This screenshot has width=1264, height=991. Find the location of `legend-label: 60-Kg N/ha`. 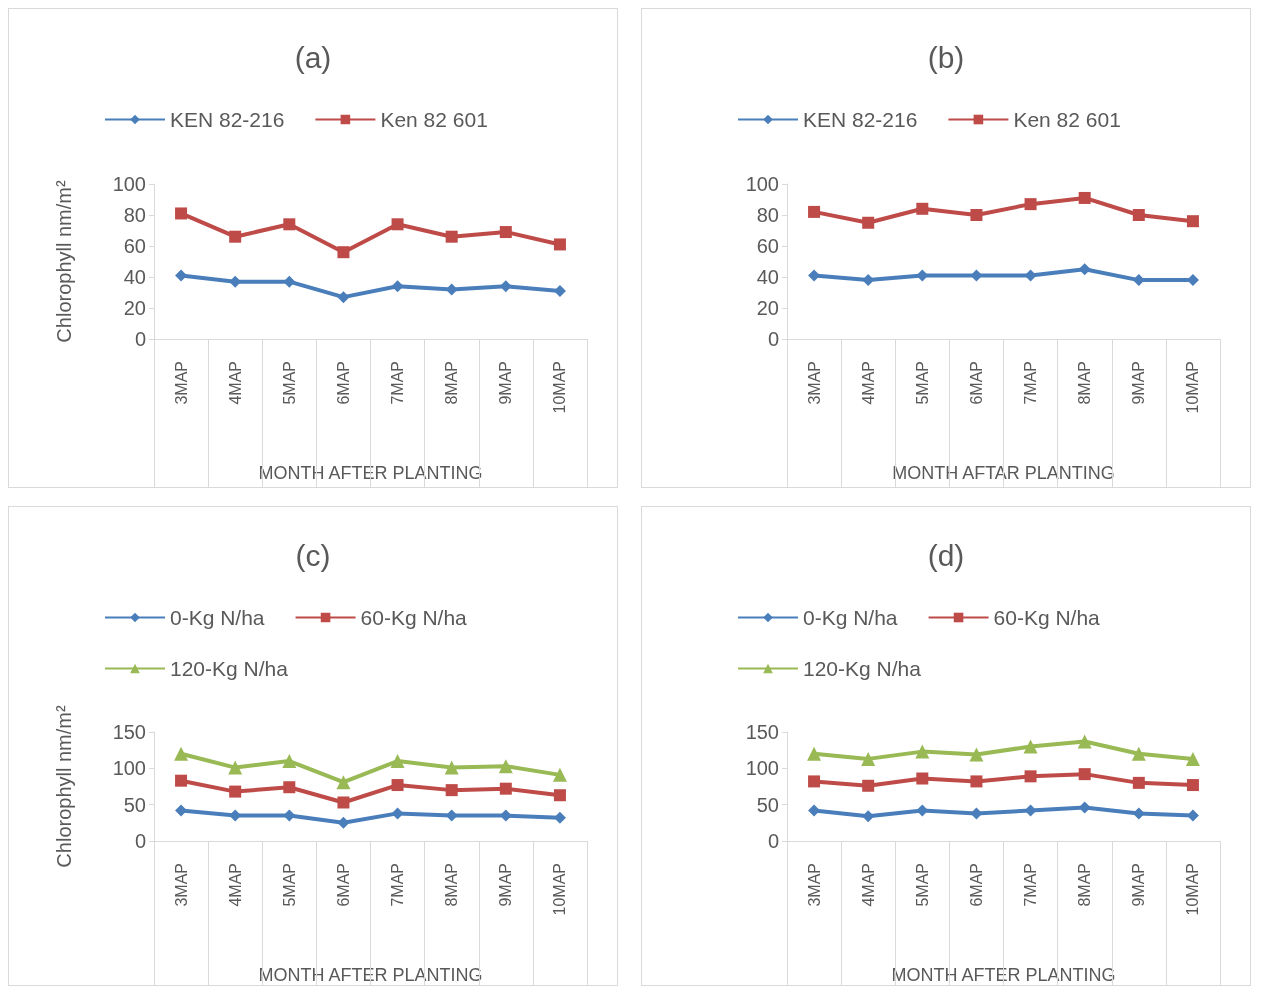

legend-label: 60-Kg N/ha is located at coordinates (1047, 617).